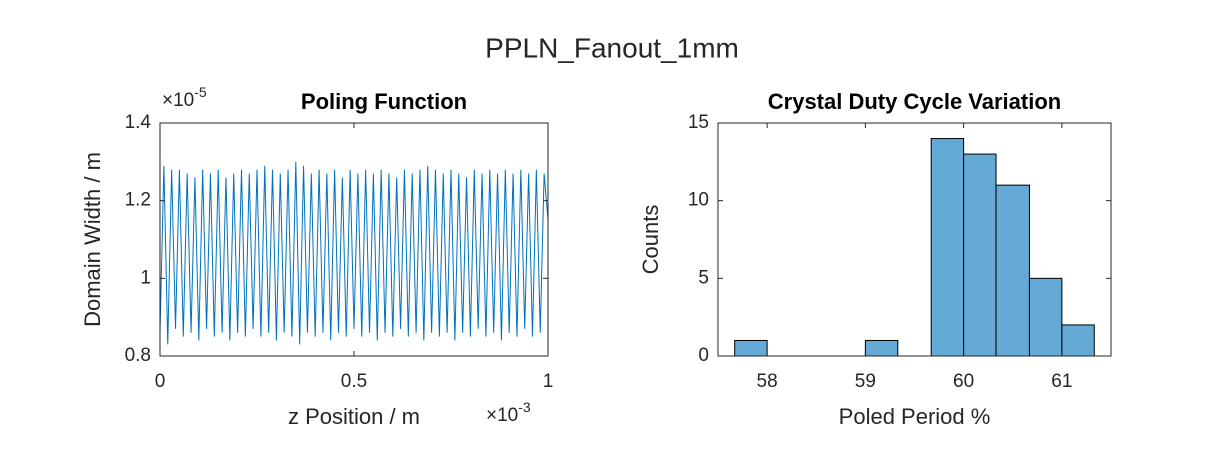 The width and height of the screenshot is (1225, 459). Describe the element at coordinates (138, 200) in the screenshot. I see `y-tick-label: 1.2` at that location.